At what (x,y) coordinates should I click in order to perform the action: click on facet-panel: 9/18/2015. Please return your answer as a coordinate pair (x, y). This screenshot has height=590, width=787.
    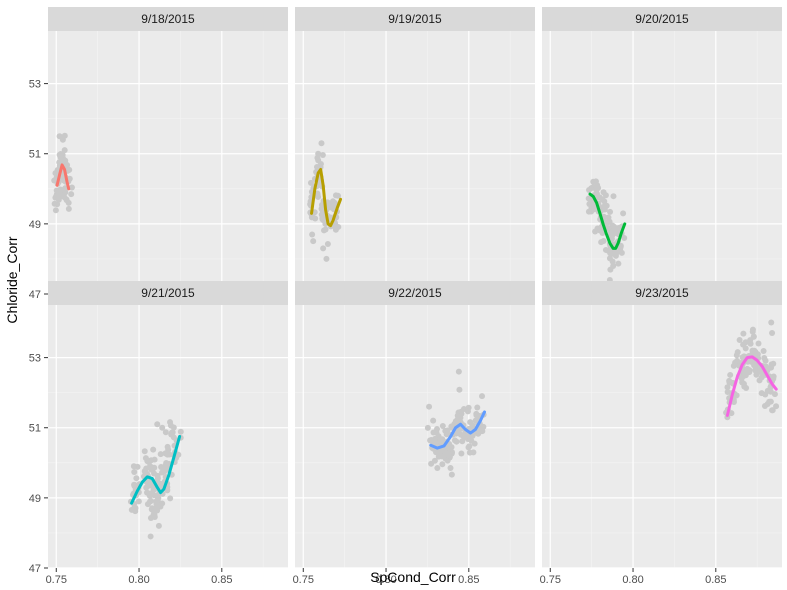
    Looking at the image, I should click on (168, 151).